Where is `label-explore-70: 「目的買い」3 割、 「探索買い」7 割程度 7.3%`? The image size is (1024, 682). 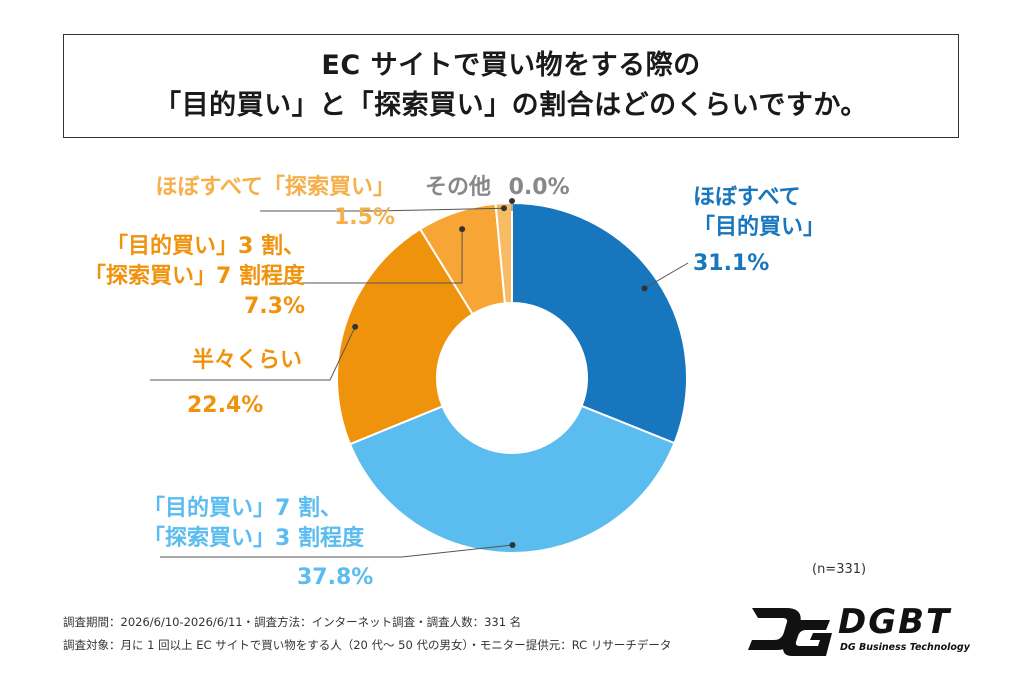 label-explore-70: 「目的買い」3 割、 「探索買い」7 割程度 7.3% is located at coordinates (182, 277).